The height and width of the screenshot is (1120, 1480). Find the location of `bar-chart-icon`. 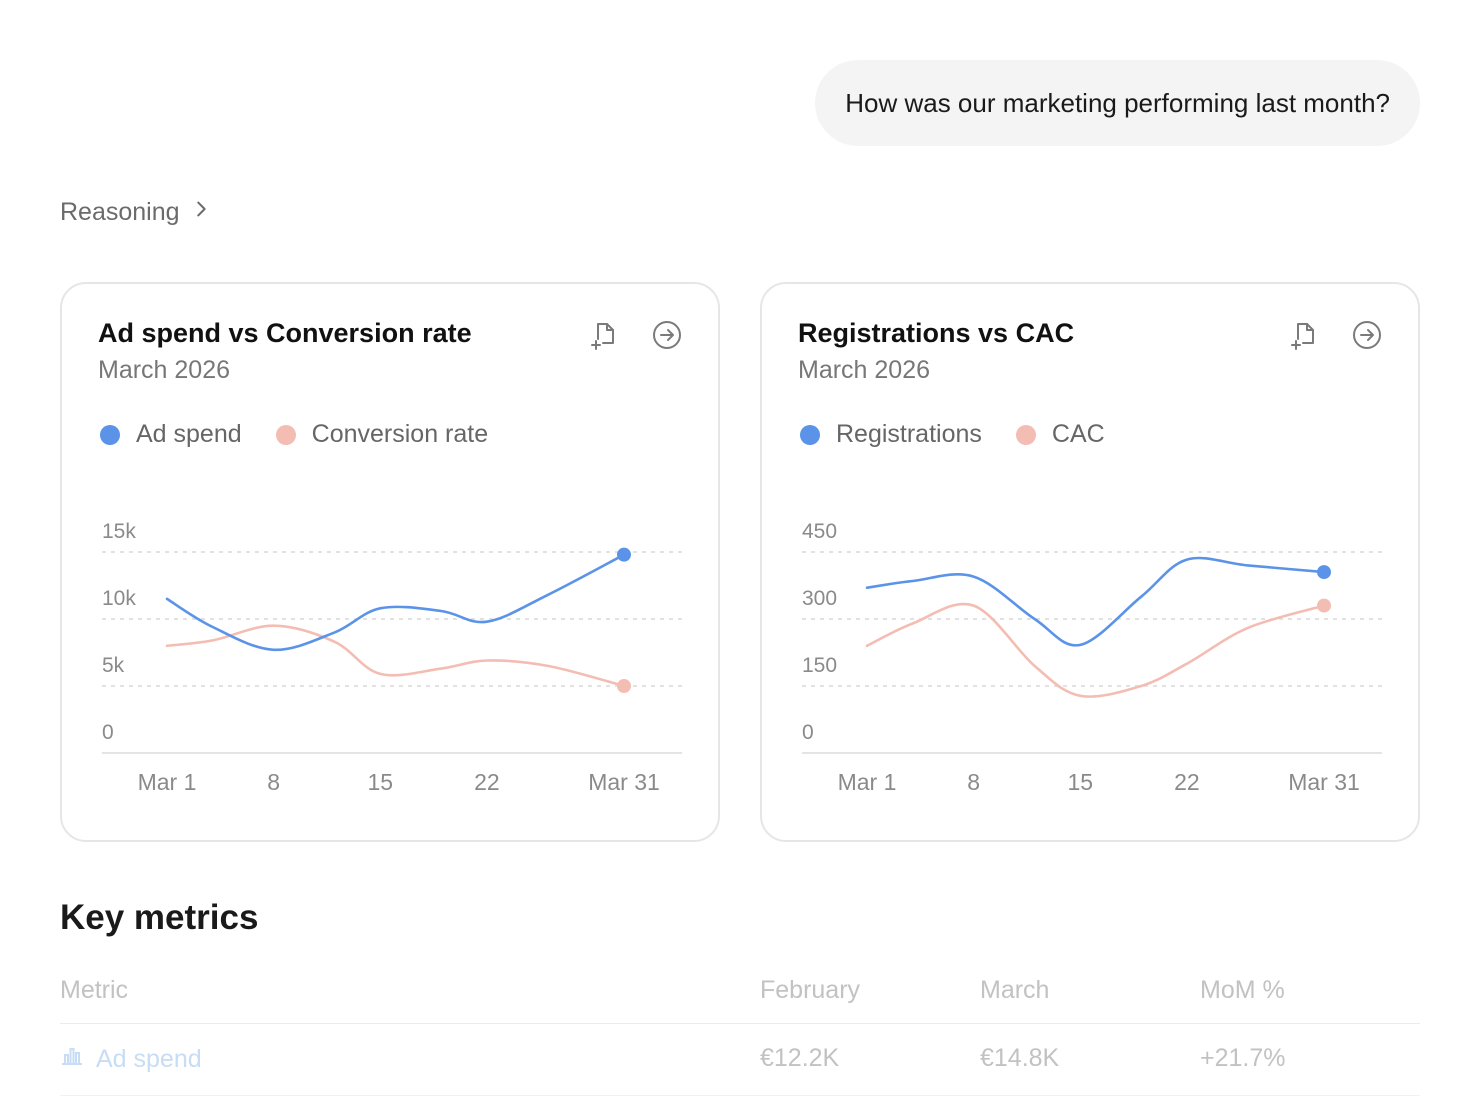

bar-chart-icon is located at coordinates (72, 1059).